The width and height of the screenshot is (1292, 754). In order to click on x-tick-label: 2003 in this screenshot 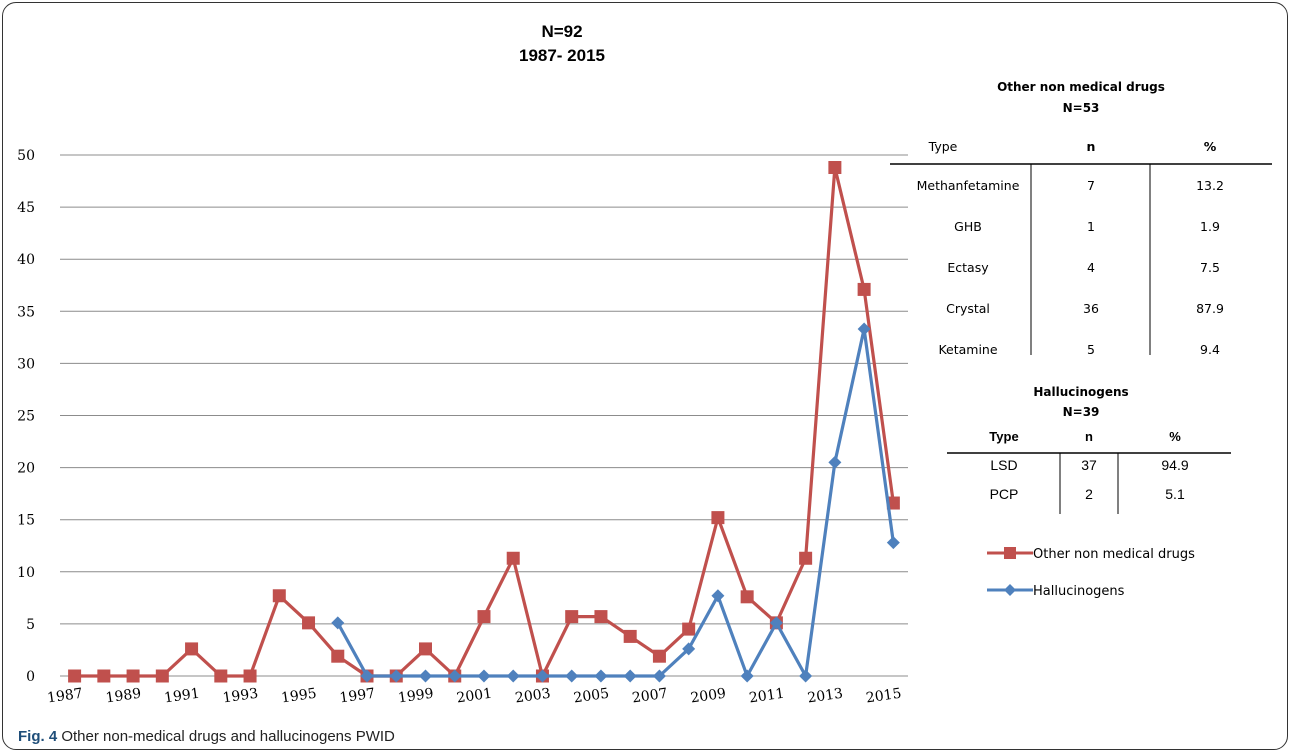, I will do `click(533, 696)`.